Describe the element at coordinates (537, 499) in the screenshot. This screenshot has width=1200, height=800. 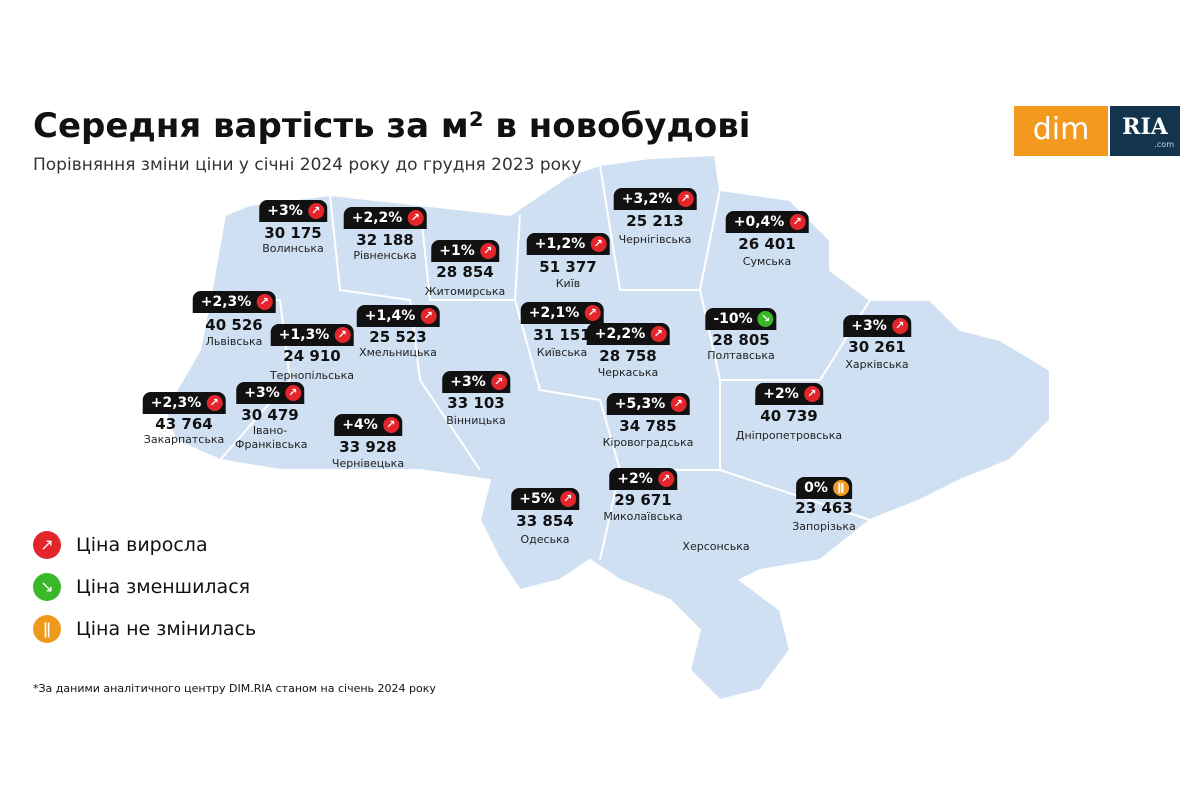
I see `change-label: +5%` at that location.